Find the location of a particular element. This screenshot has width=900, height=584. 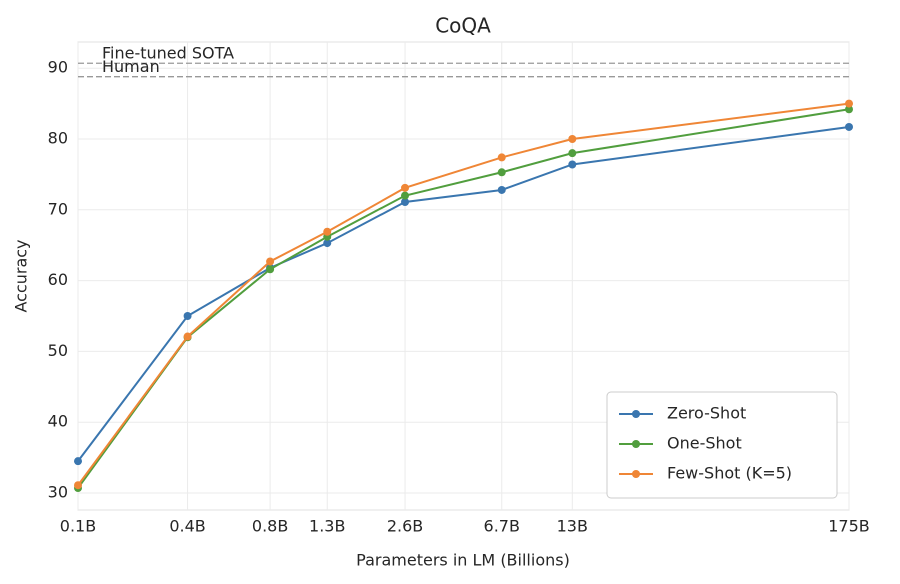

legend: Zero-Shot One-Shot Few-Shot (K=5) is located at coordinates (722, 445).